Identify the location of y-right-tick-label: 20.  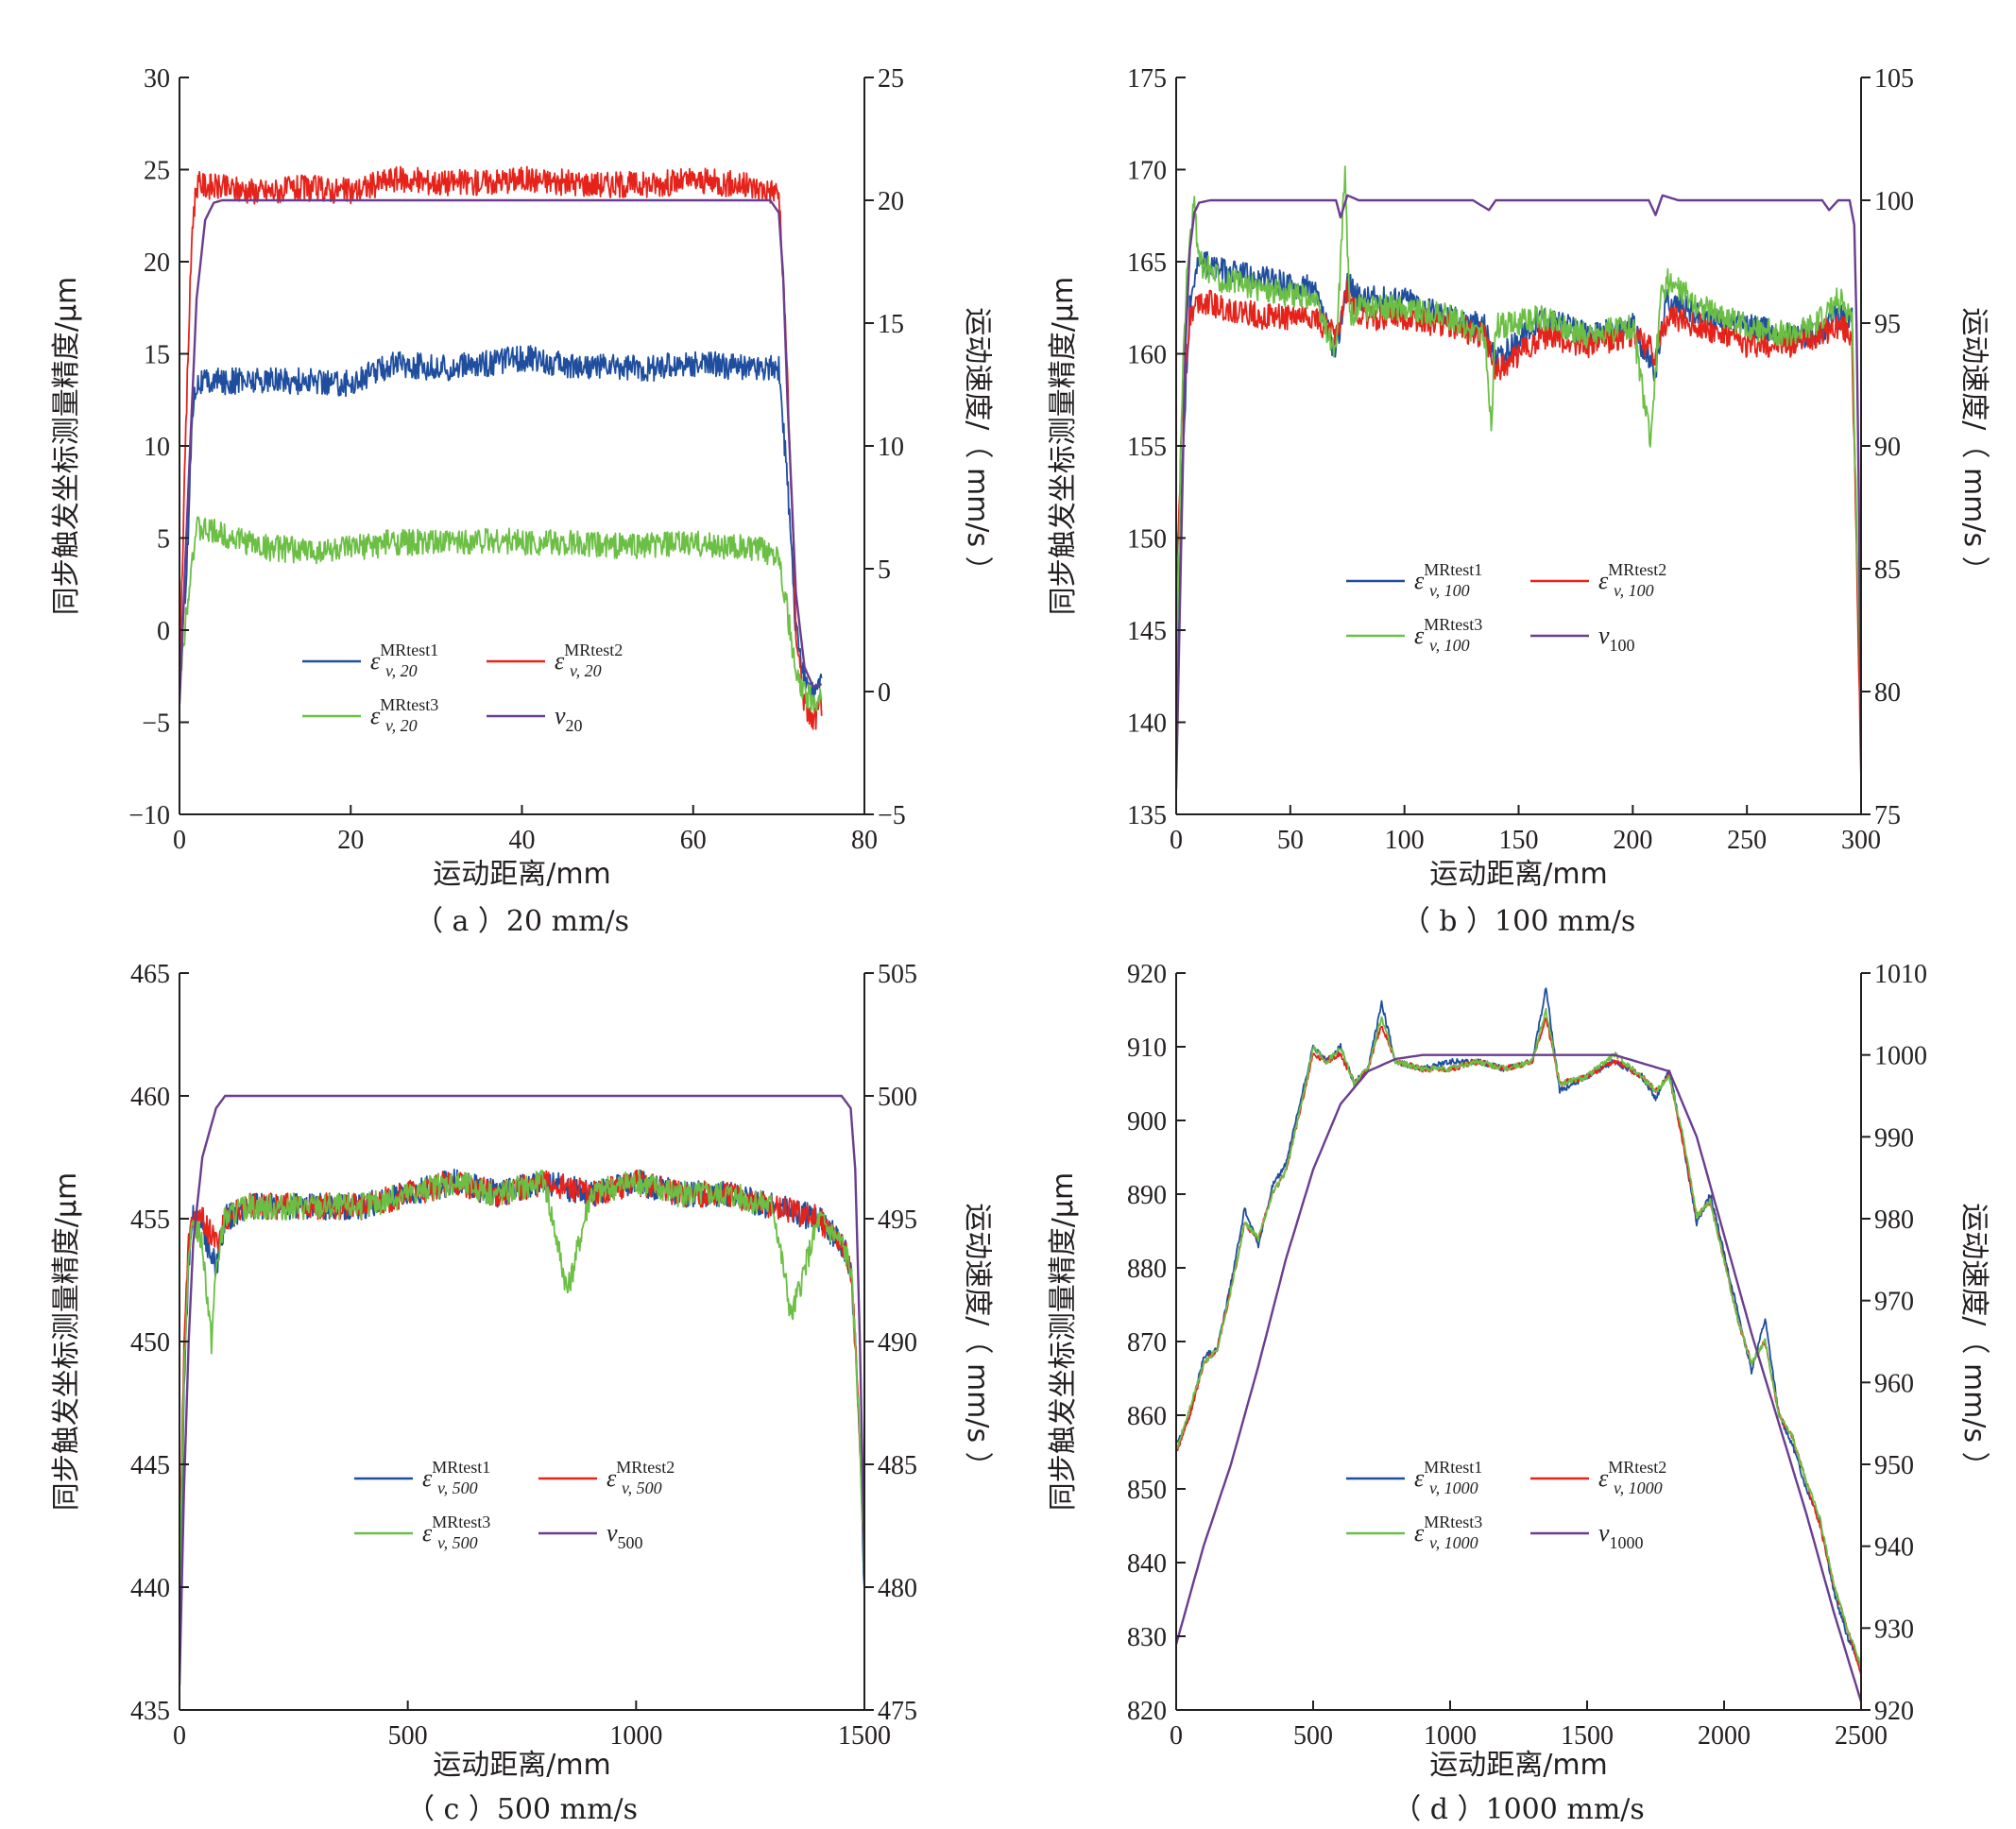
(891, 201).